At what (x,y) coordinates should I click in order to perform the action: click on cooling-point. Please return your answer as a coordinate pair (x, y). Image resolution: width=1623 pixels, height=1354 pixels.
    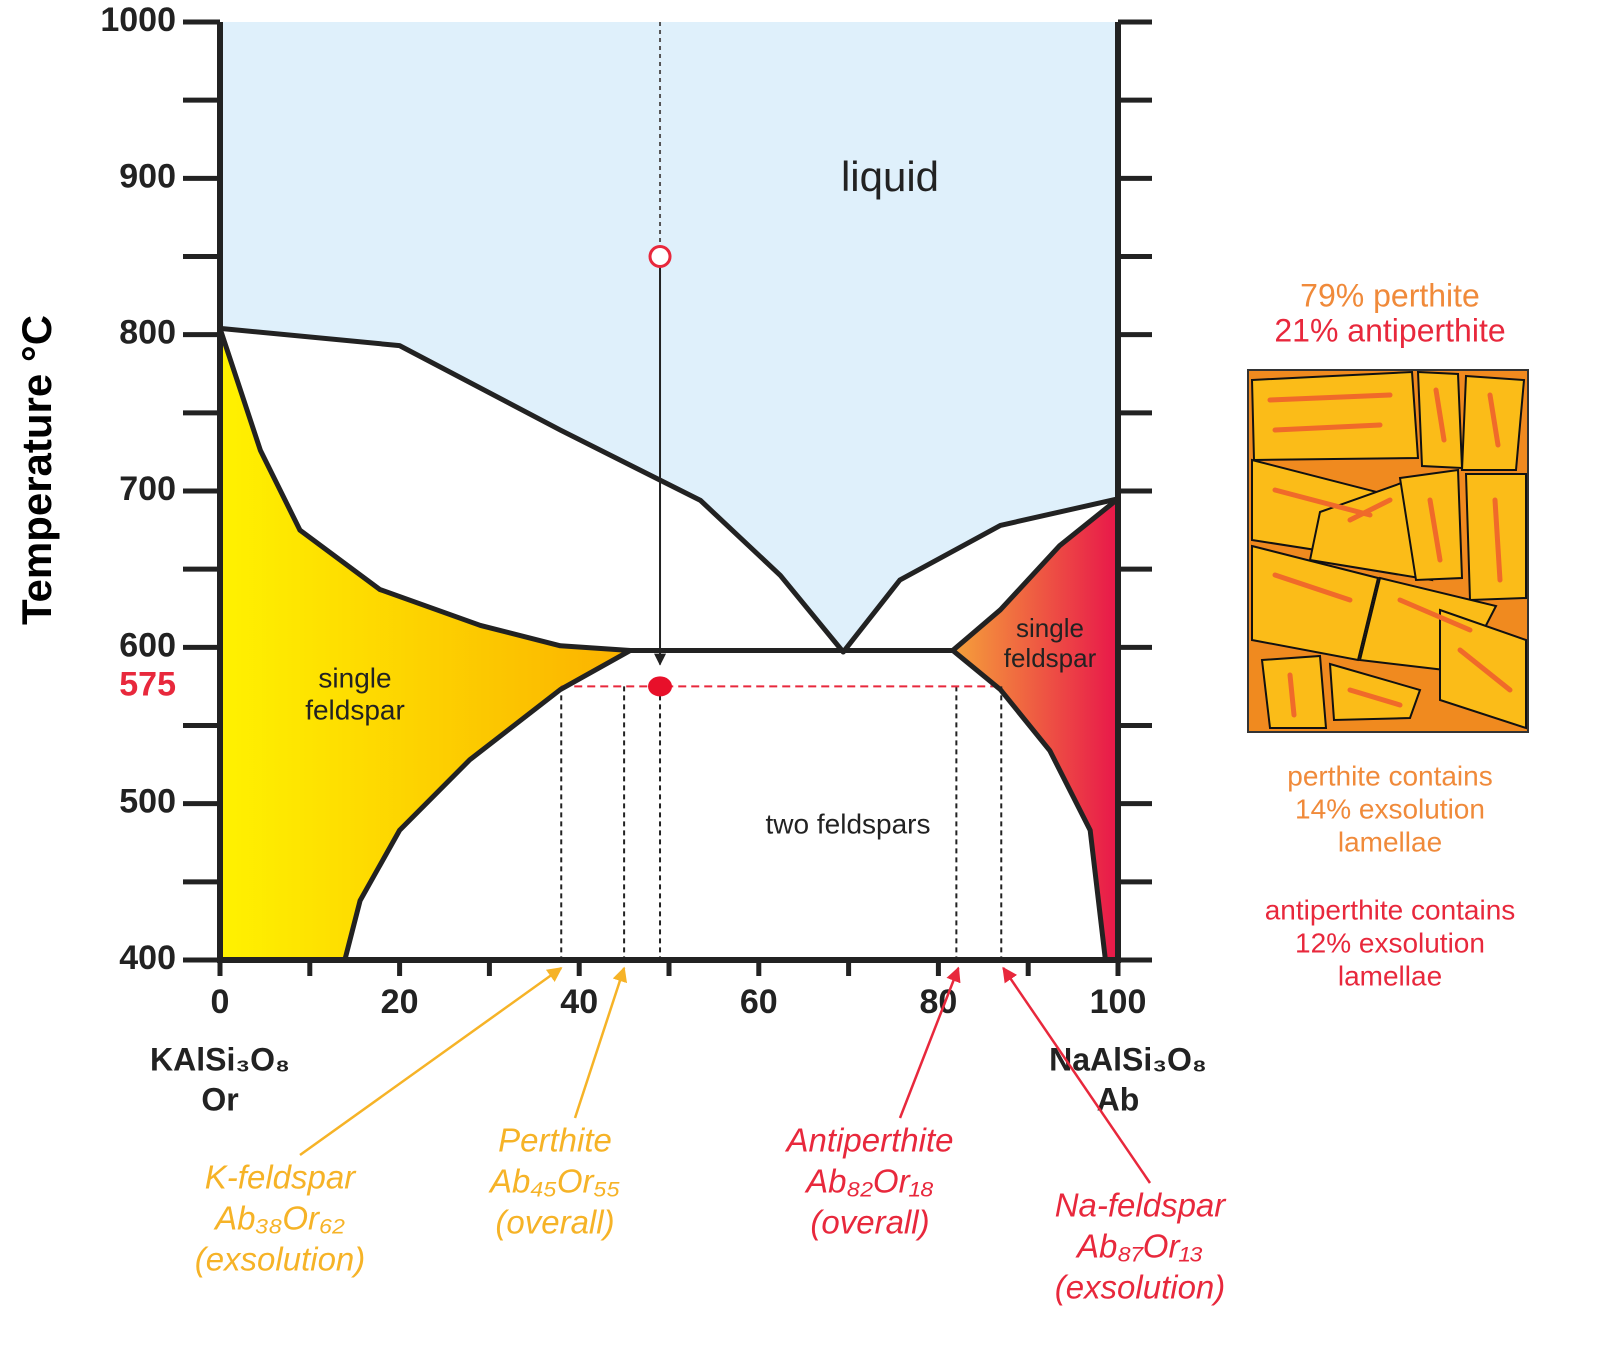
    Looking at the image, I should click on (660, 686).